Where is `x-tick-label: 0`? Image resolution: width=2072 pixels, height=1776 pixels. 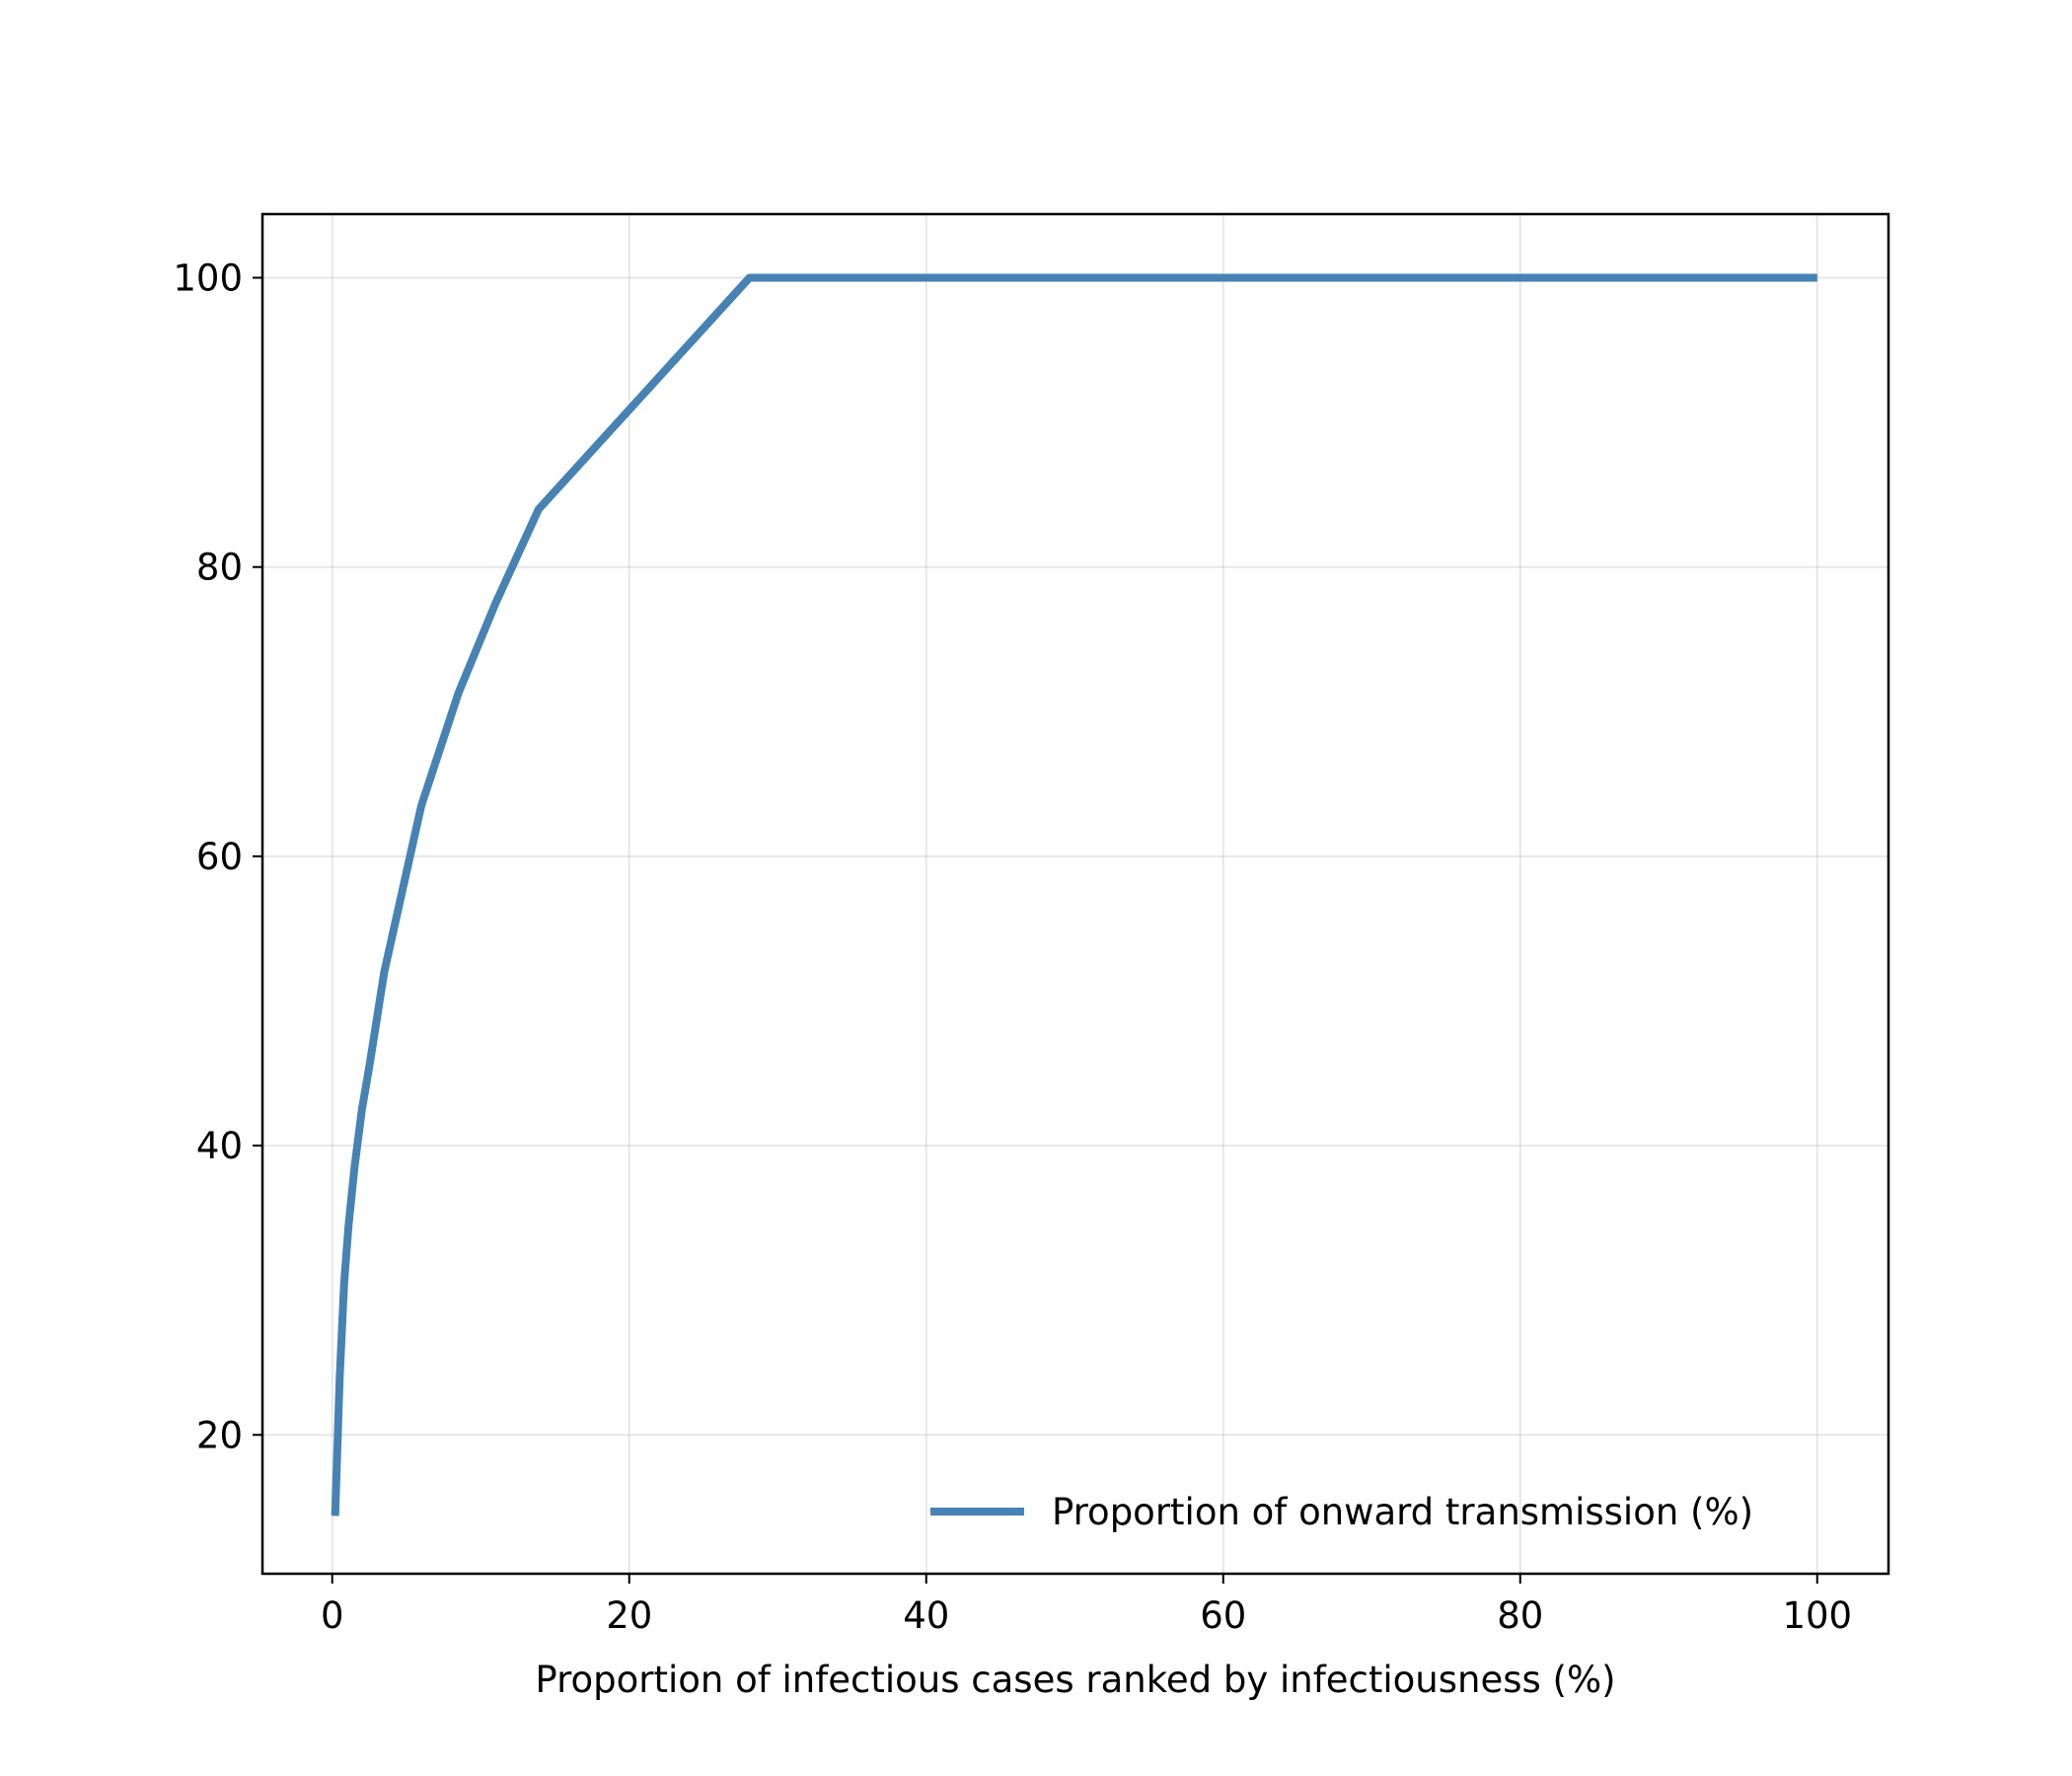
x-tick-label: 0 is located at coordinates (333, 1616).